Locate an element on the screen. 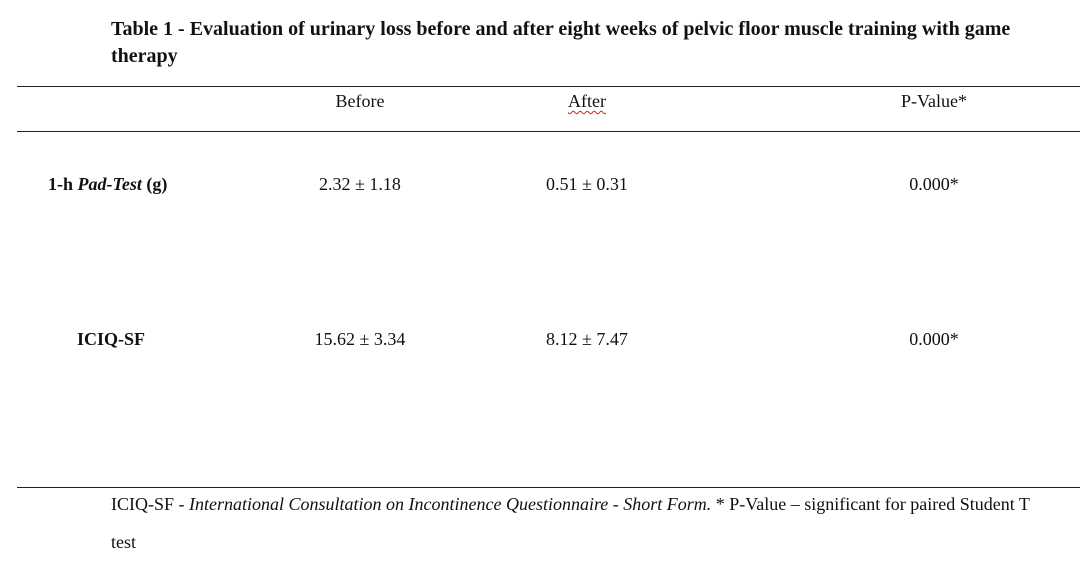  table-bottom-rule is located at coordinates (548, 487).